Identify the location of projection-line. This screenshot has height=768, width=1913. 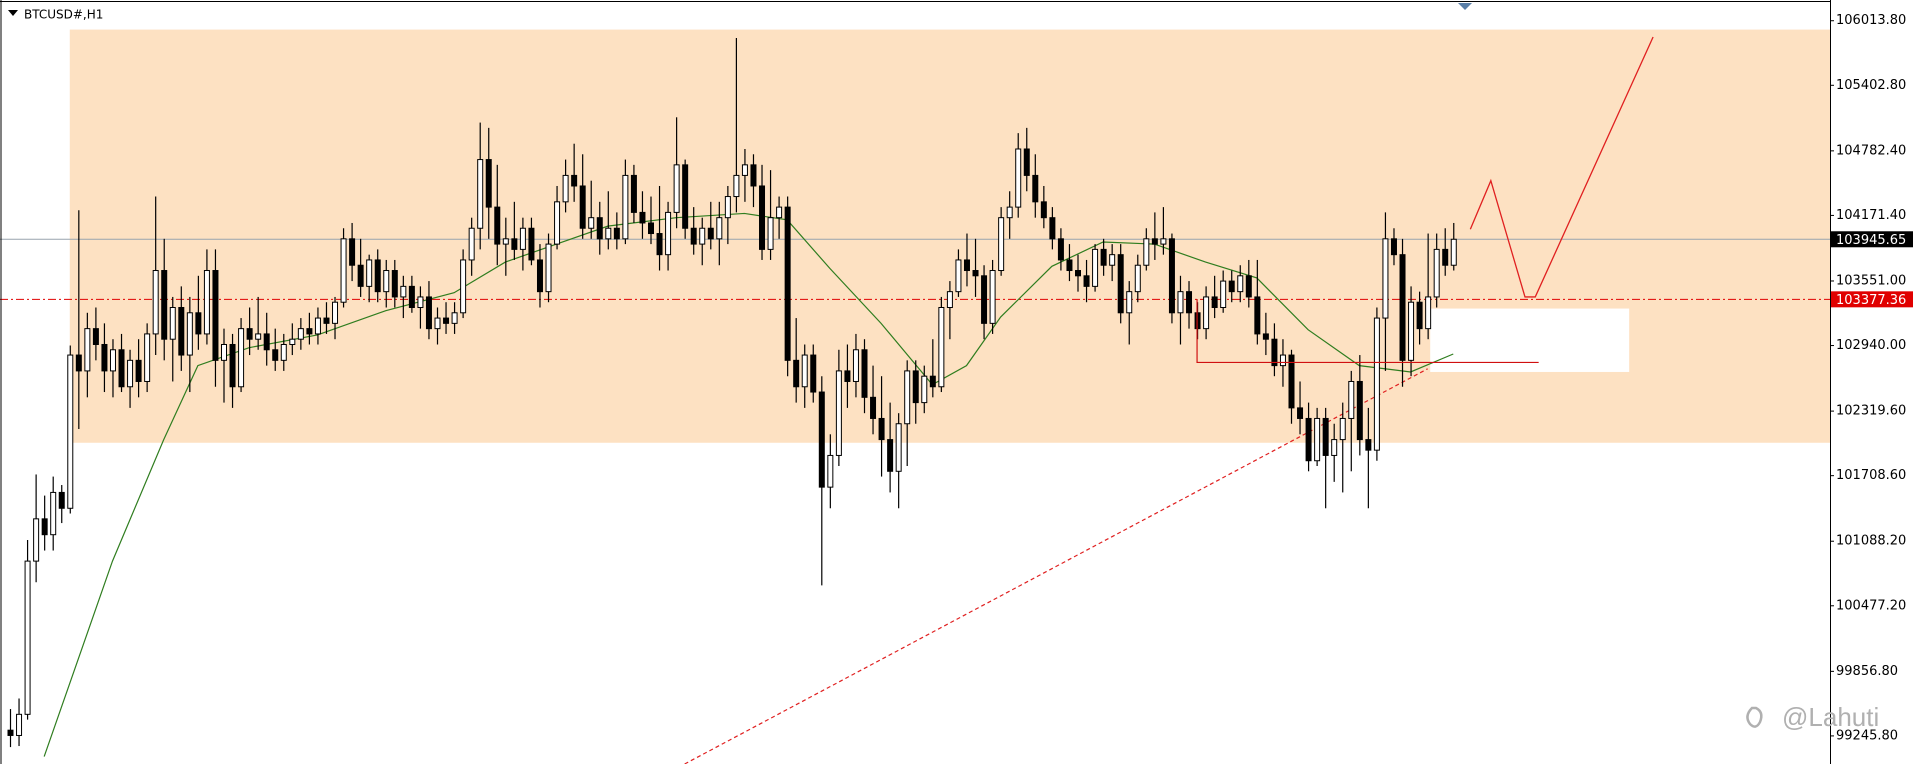
(1561, 167).